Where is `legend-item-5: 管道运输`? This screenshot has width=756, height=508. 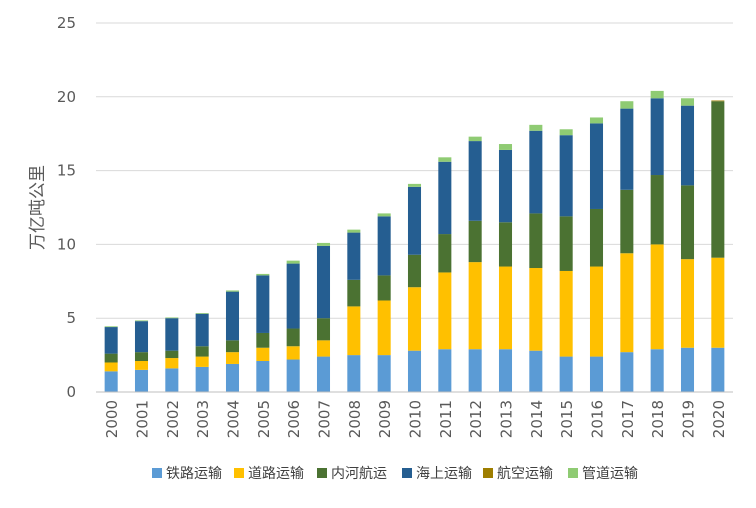 legend-item-5: 管道运输 is located at coordinates (603, 474).